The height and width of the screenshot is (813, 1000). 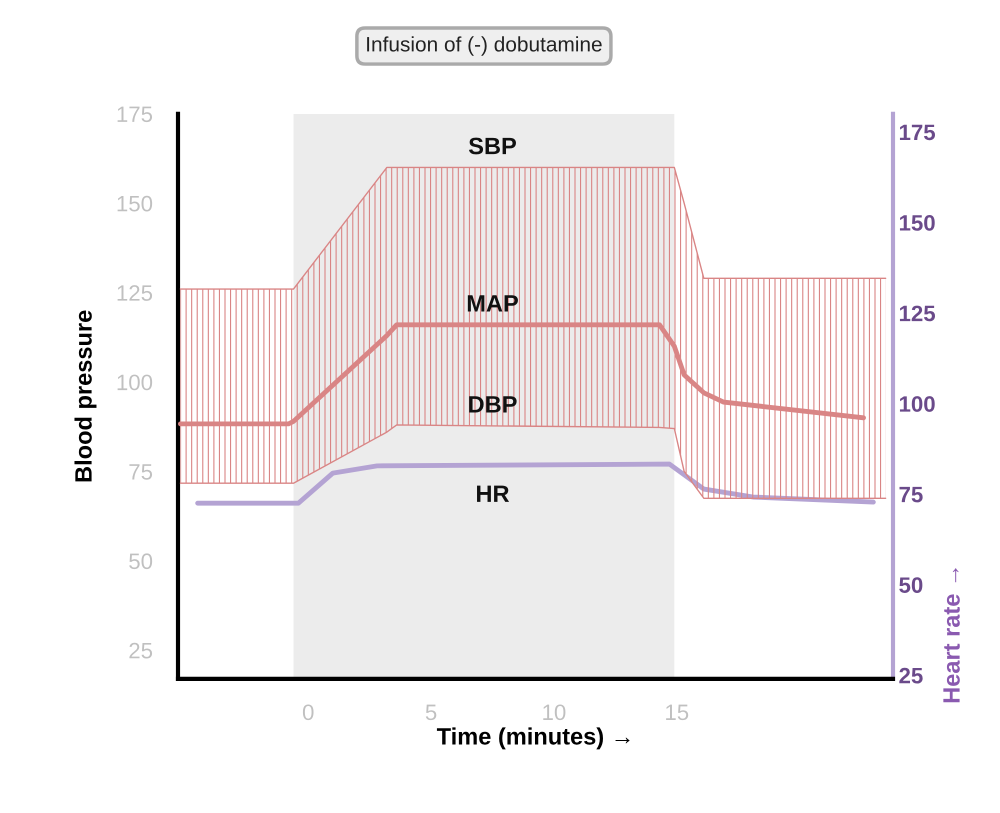 I want to click on y-tick-label: 175, so click(x=135, y=114).